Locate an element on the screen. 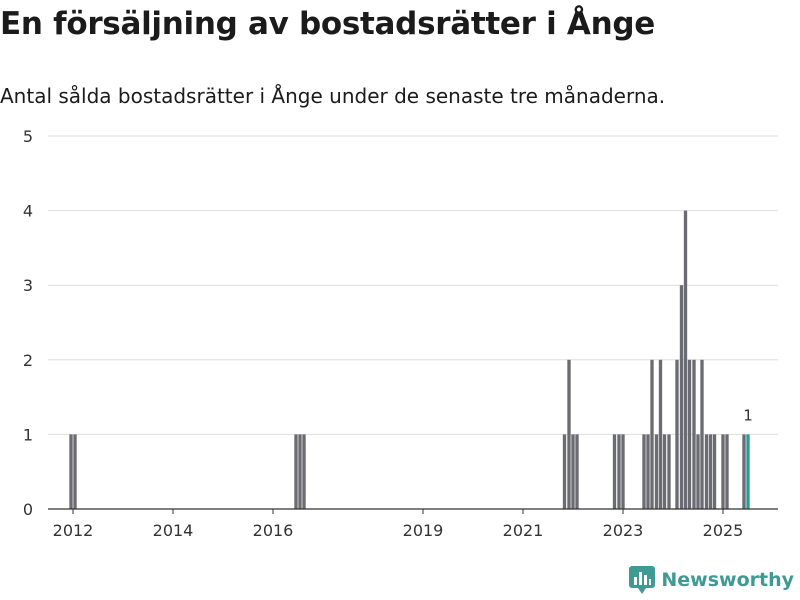  x-tick-label: 2014 is located at coordinates (173, 530).